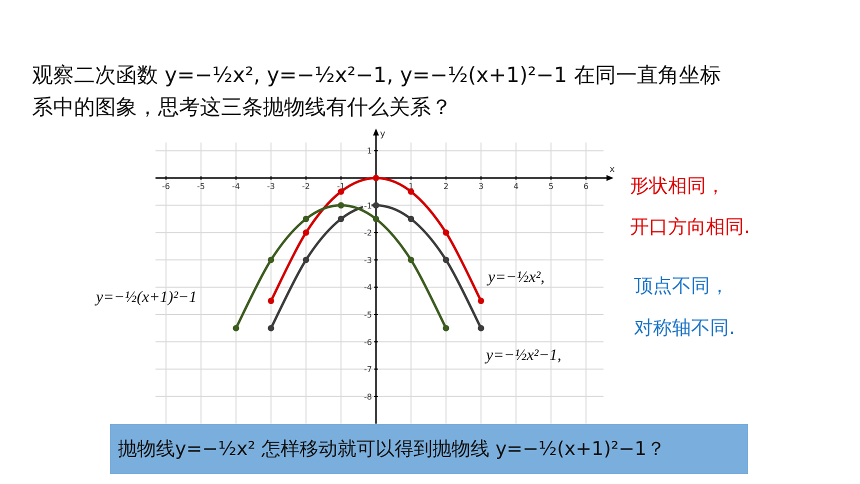  What do you see at coordinates (685, 328) in the screenshot?
I see `text: 对称轴不同.` at bounding box center [685, 328].